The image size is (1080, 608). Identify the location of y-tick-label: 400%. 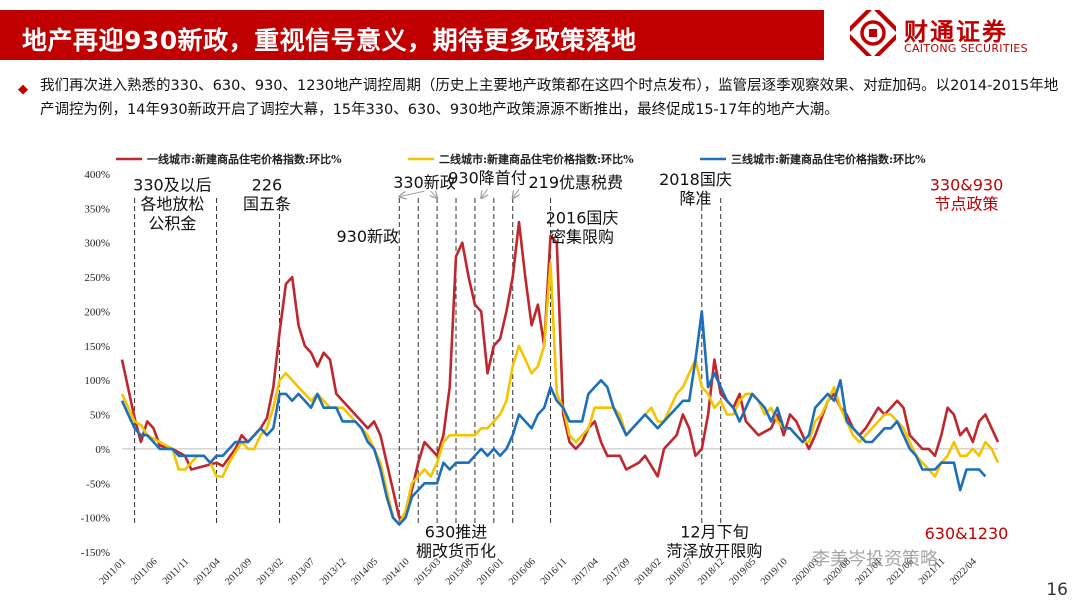
(97, 175).